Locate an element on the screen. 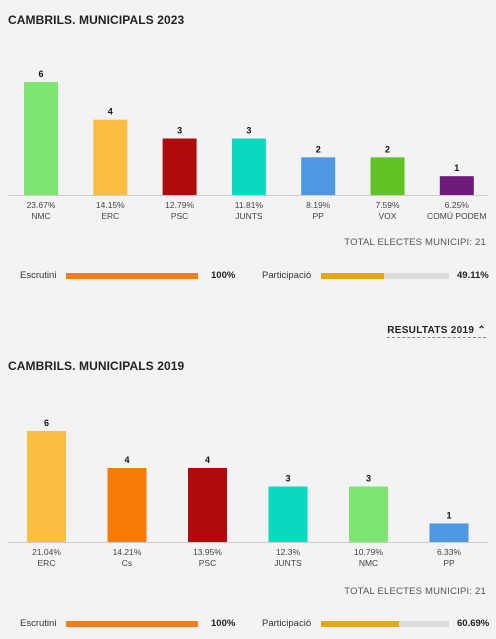  bar-percentage-label: 12.3% is located at coordinates (288, 552).